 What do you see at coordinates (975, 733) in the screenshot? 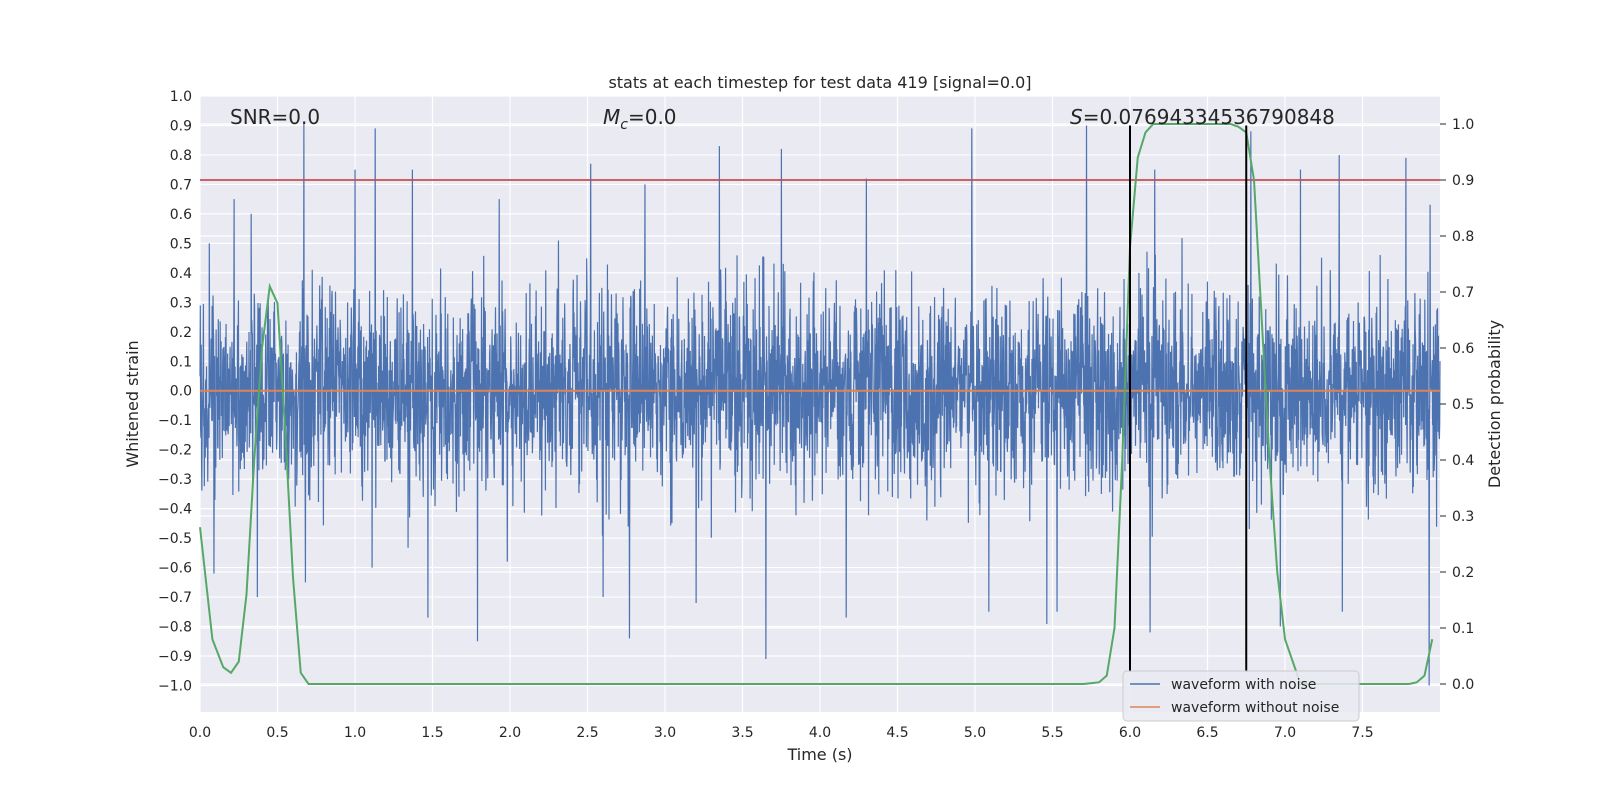
I see `x-tick-label: 5.0` at bounding box center [975, 733].